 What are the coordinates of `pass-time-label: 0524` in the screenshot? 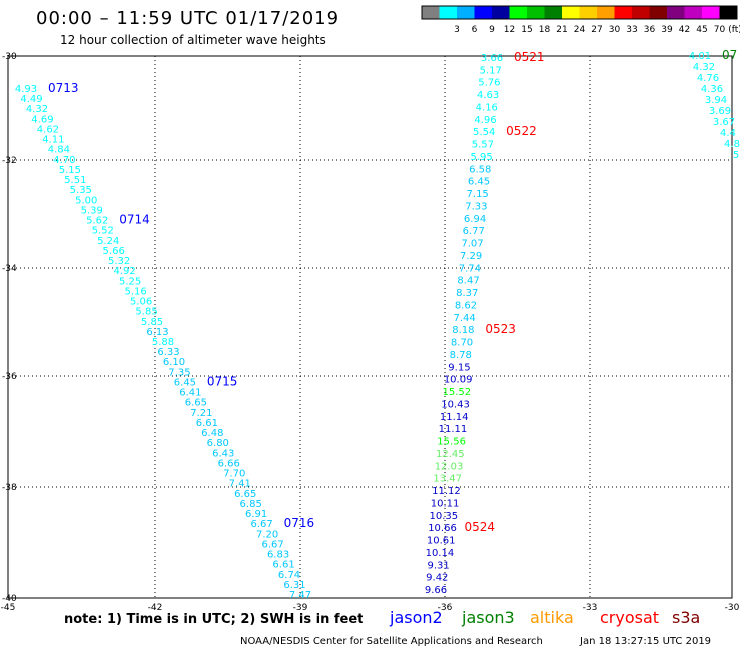 It's located at (480, 527).